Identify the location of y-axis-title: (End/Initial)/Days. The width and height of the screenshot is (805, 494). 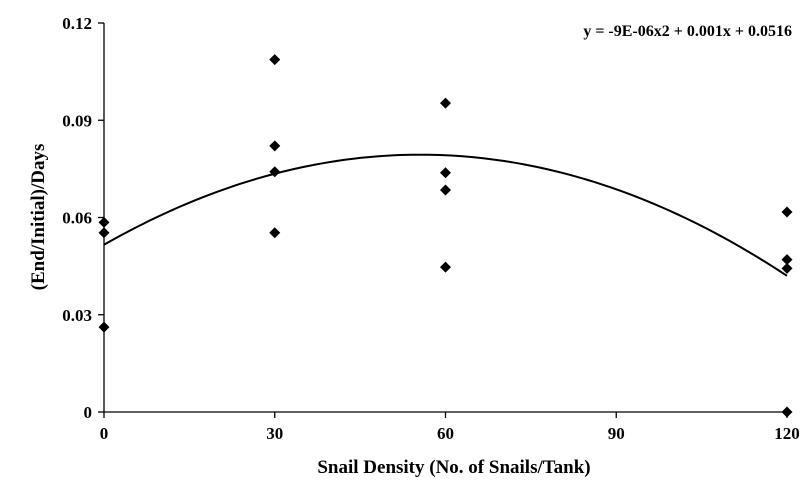
(38, 217).